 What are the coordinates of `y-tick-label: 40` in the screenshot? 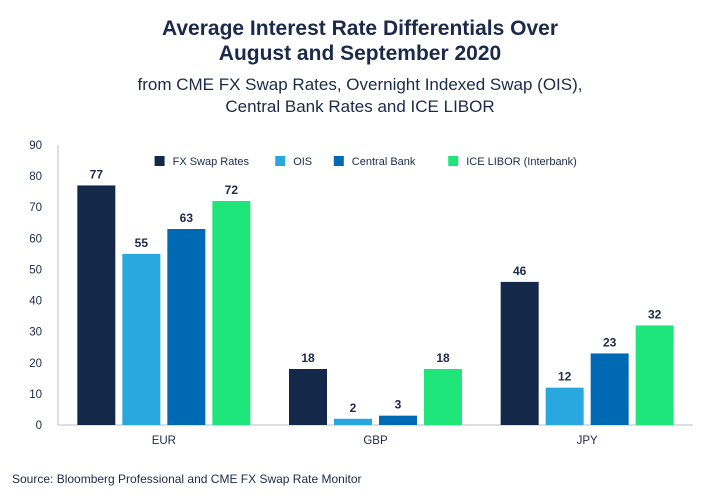 It's located at (35, 302).